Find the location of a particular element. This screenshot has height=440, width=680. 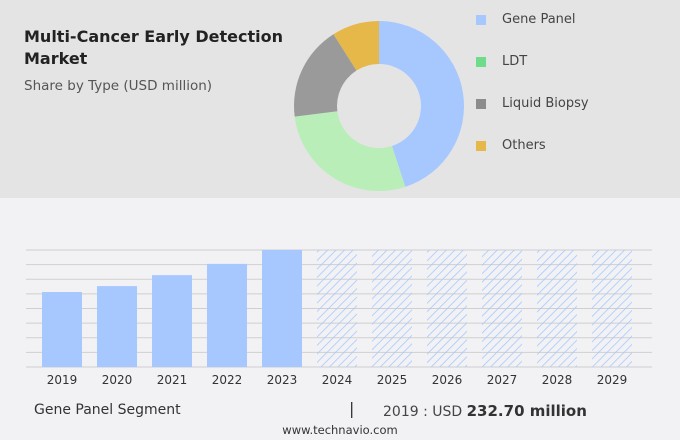

x-tick-2022: 2022 is located at coordinates (227, 380).